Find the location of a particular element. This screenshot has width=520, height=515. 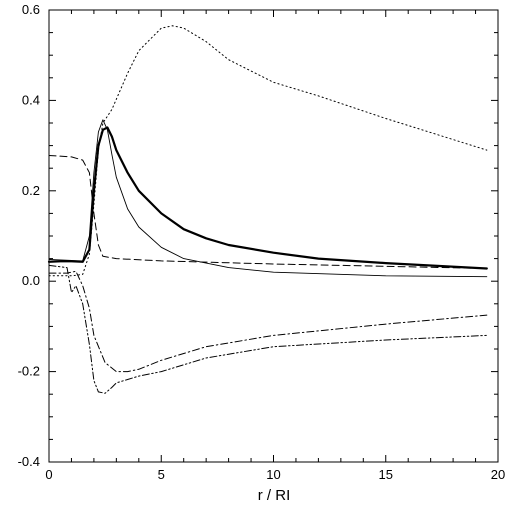

y-tick-label: -0.4 is located at coordinates (29, 461).